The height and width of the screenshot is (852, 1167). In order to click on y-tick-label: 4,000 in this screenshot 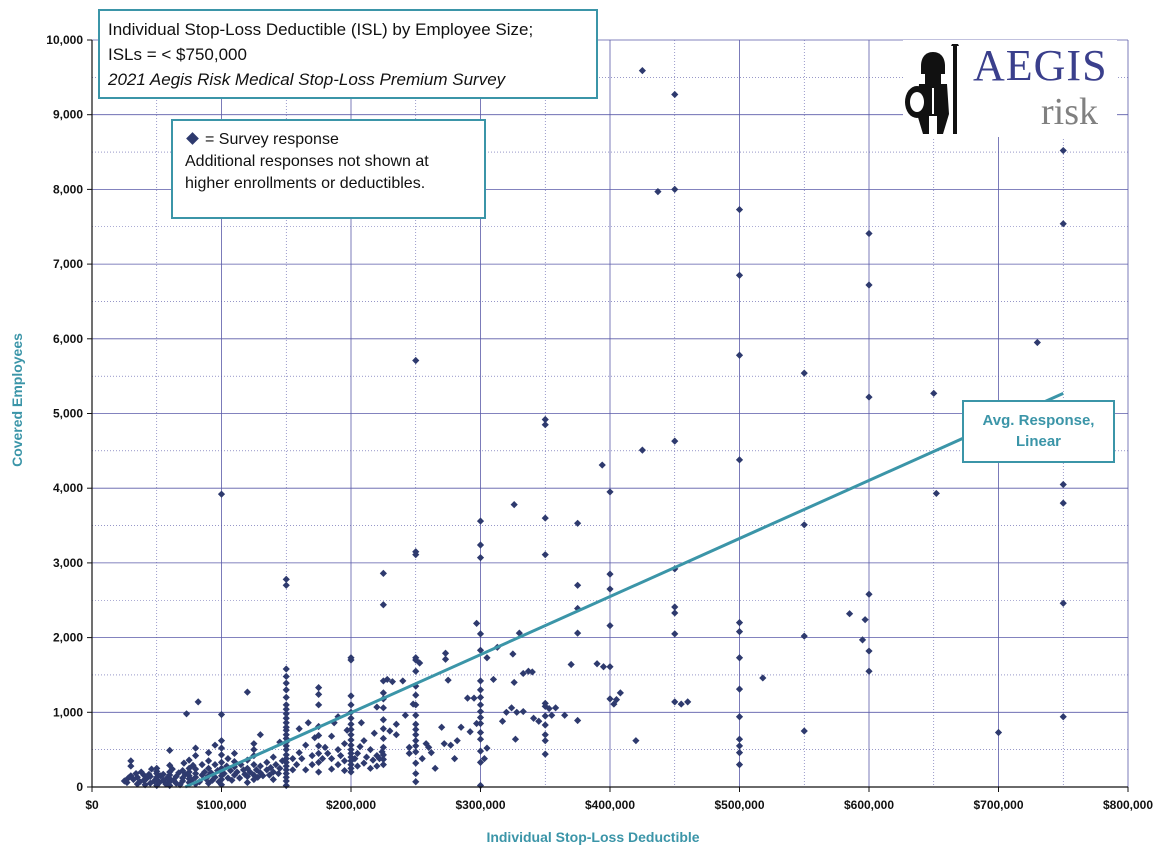, I will do `click(68, 488)`.